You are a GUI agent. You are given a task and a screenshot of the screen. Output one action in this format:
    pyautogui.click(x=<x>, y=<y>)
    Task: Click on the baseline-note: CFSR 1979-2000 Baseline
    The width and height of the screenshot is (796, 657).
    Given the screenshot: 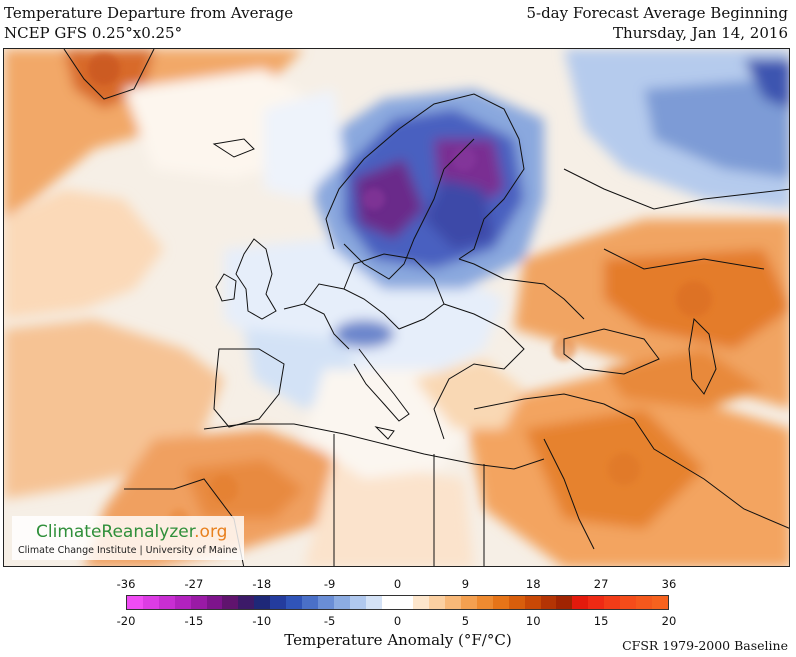 What is the action you would take?
    pyautogui.click(x=705, y=645)
    